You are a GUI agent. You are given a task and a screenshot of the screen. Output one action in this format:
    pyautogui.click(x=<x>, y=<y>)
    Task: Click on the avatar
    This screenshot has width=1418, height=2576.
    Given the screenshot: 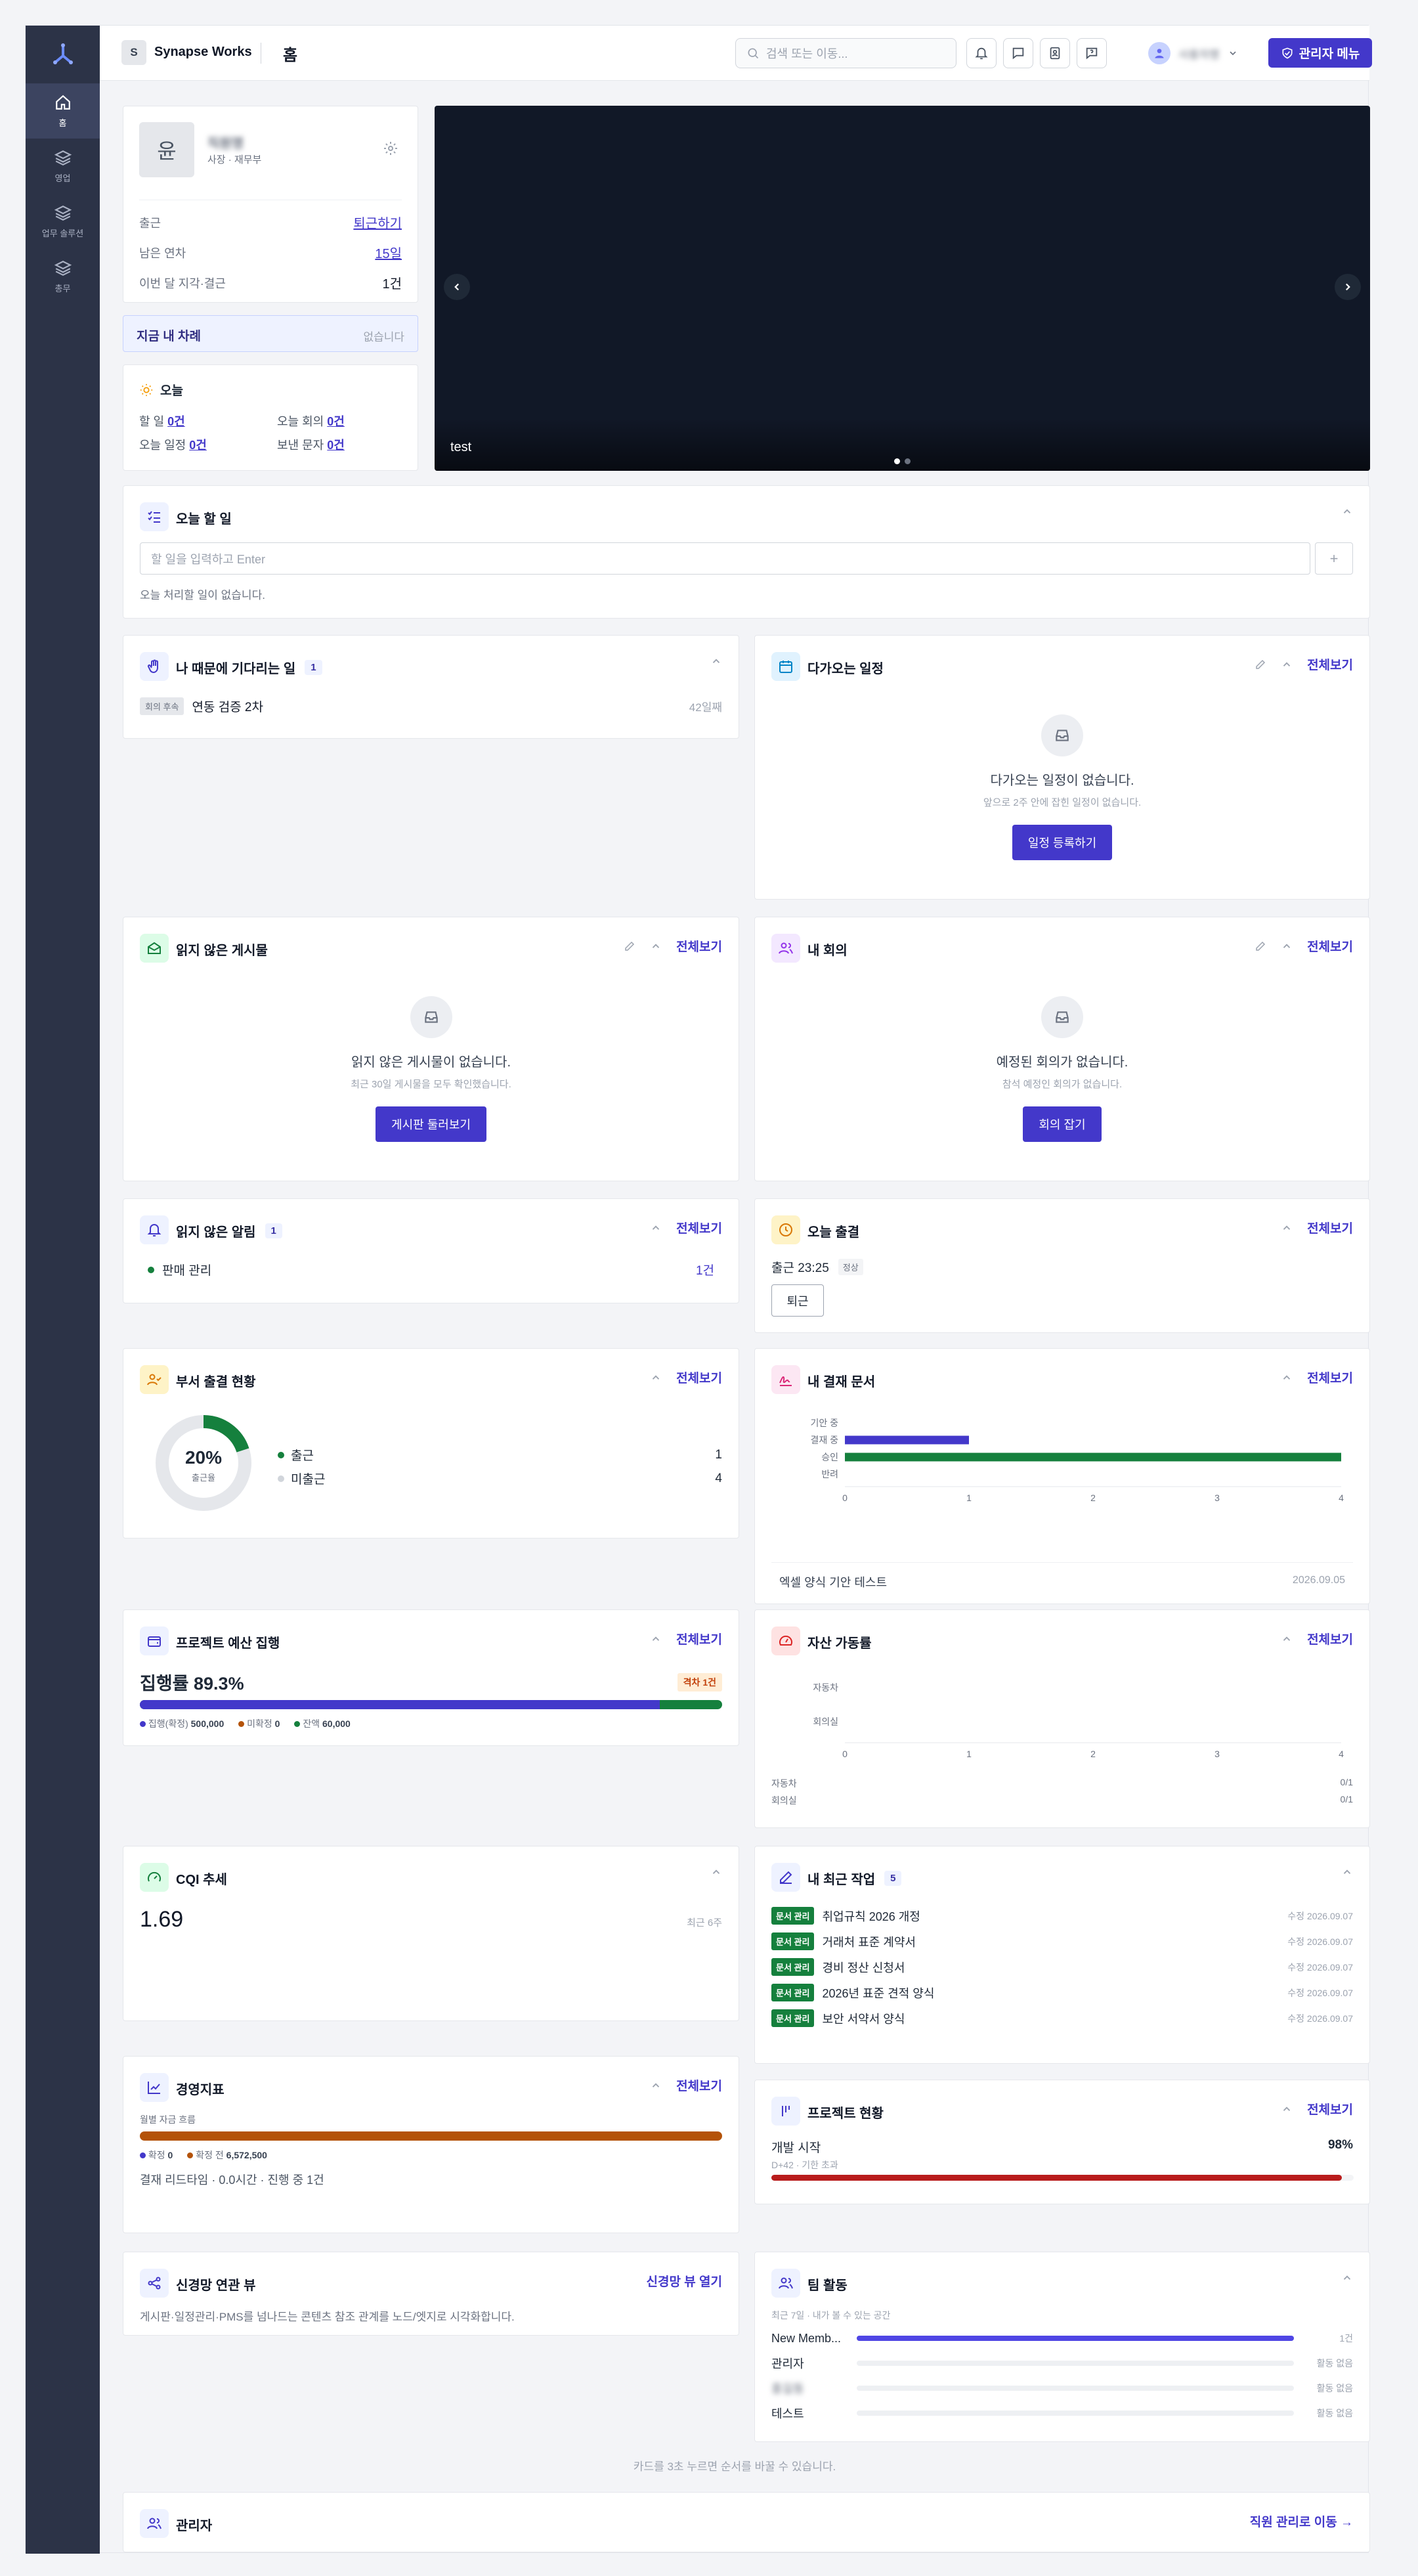 What is the action you would take?
    pyautogui.click(x=1159, y=53)
    